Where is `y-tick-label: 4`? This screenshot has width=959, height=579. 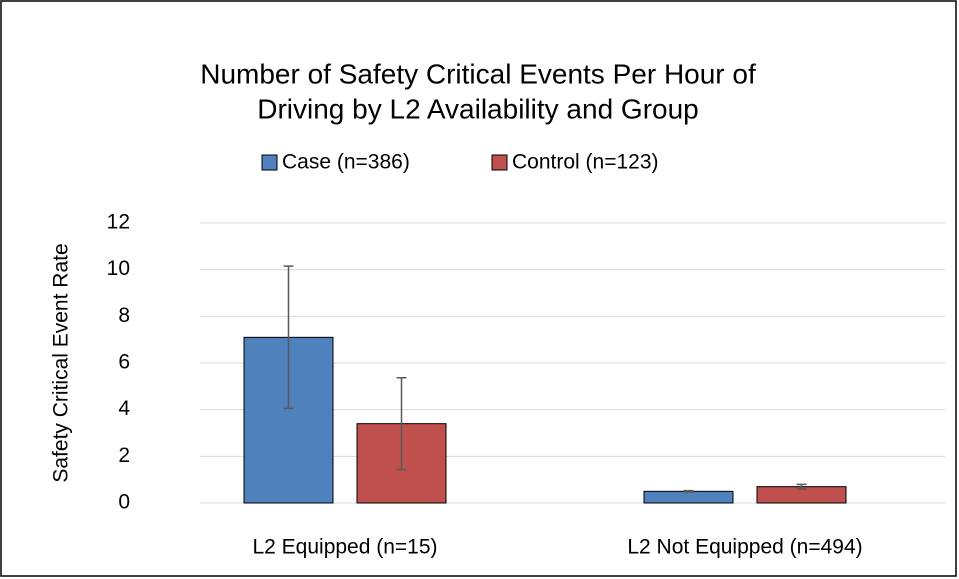 y-tick-label: 4 is located at coordinates (124, 408).